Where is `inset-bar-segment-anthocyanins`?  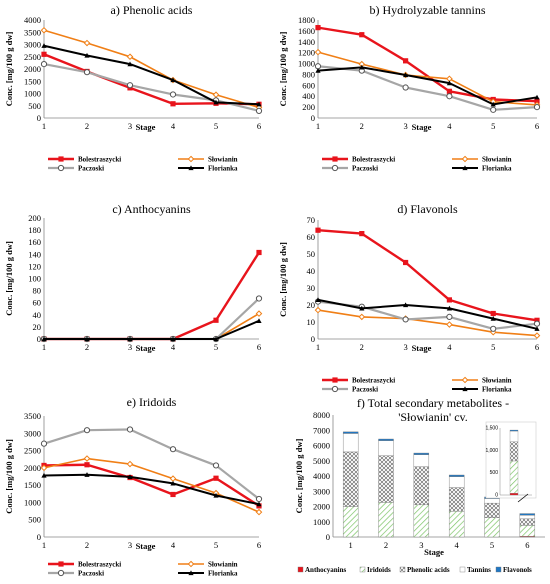 inset-bar-segment-anthocyanins is located at coordinates (514, 494).